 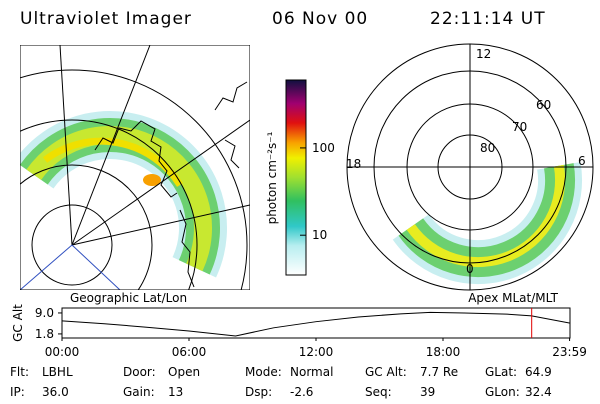 What do you see at coordinates (513, 298) in the screenshot?
I see `right-label: Apex MLat/MLT` at bounding box center [513, 298].